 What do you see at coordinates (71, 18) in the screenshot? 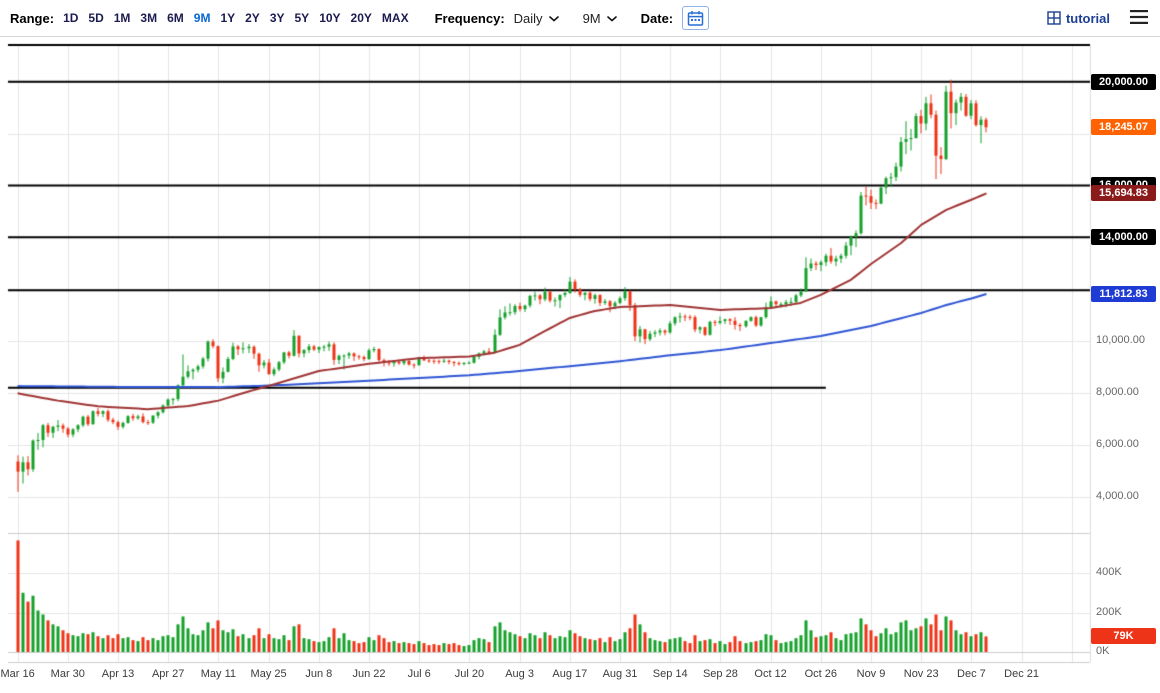
I see `range-option-1d: 1D` at bounding box center [71, 18].